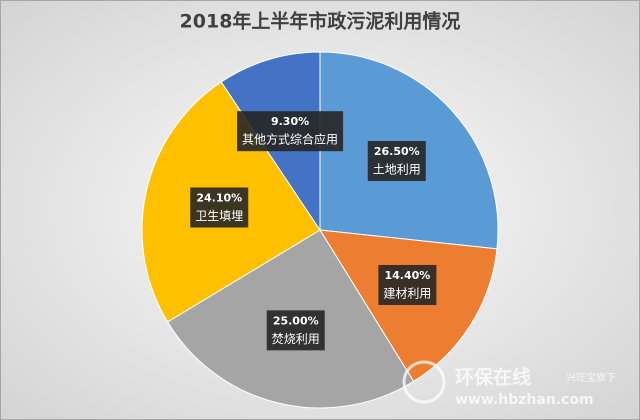 This screenshot has width=640, height=420. I want to click on data-label: 24.10% 卫生填埋, so click(219, 207).